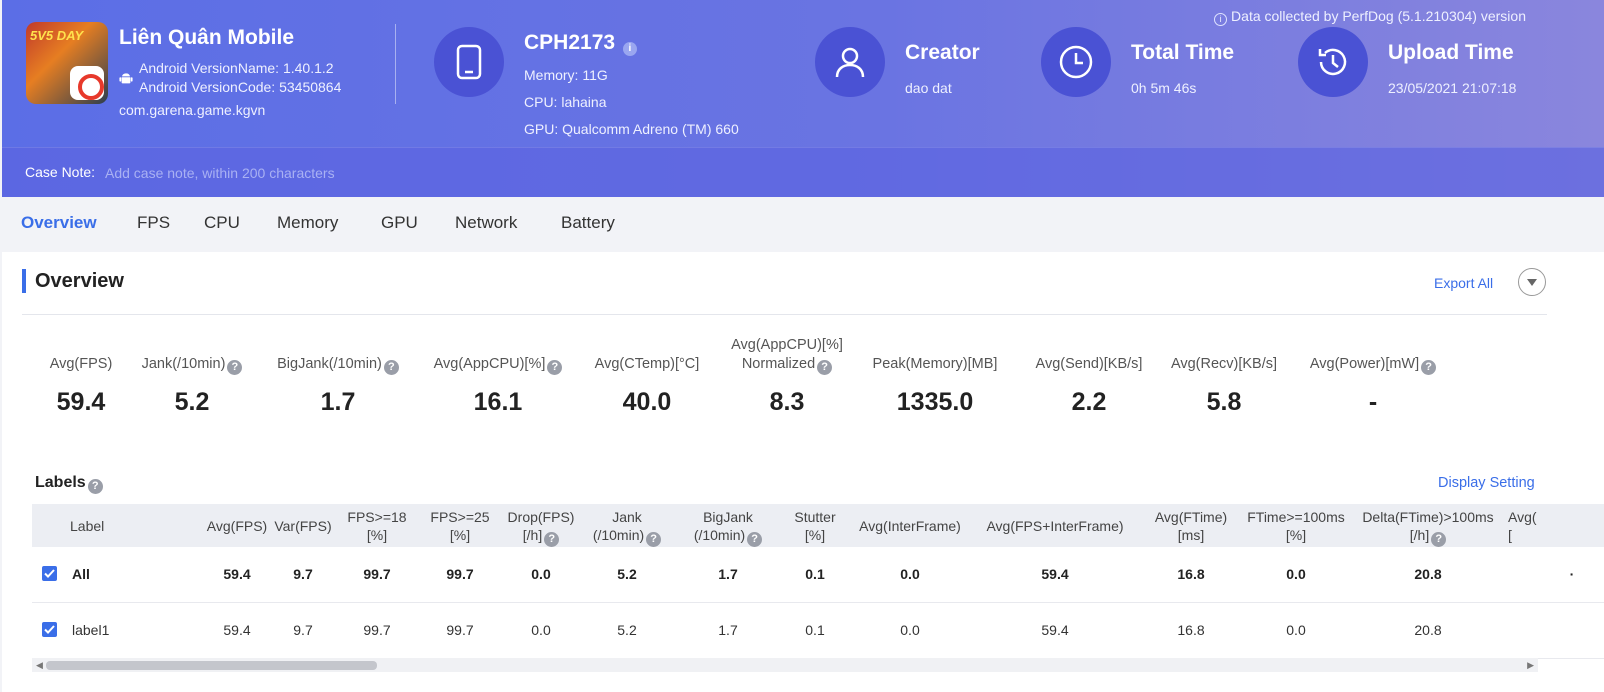 The height and width of the screenshot is (692, 1604). Describe the element at coordinates (910, 526) in the screenshot. I see `col-avg-interframe: Avg(InterFrame)` at that location.